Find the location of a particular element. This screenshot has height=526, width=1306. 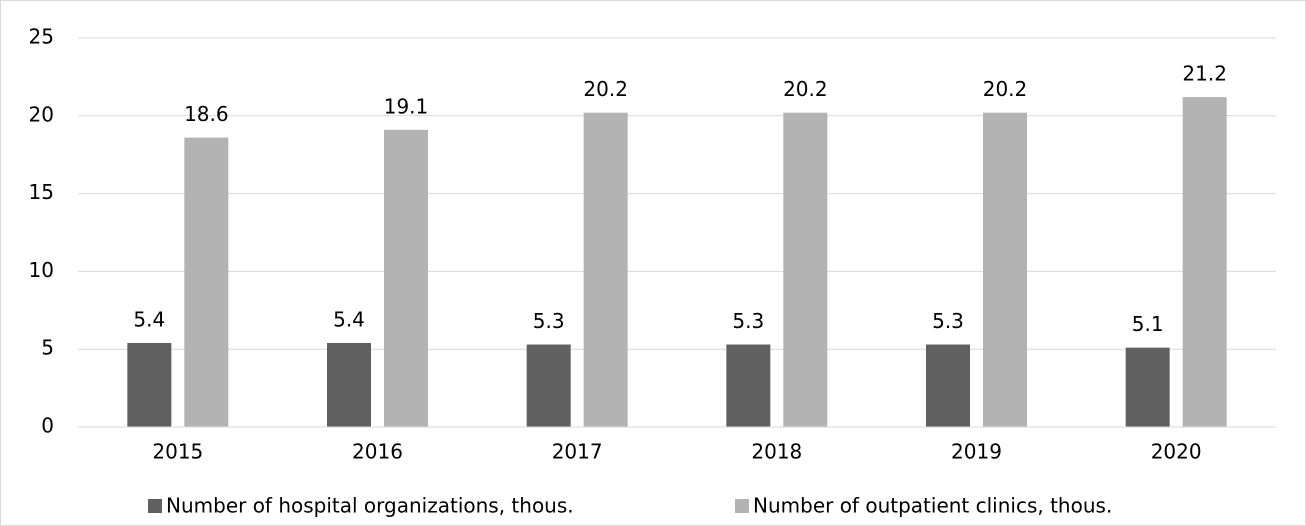

data-label: 21.2 is located at coordinates (1204, 74).